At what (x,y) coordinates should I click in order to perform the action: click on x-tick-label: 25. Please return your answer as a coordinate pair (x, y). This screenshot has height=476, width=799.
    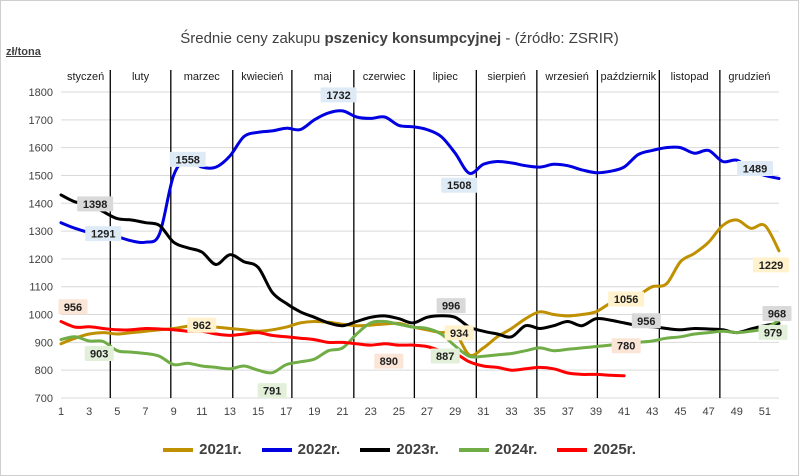
    Looking at the image, I should click on (399, 412).